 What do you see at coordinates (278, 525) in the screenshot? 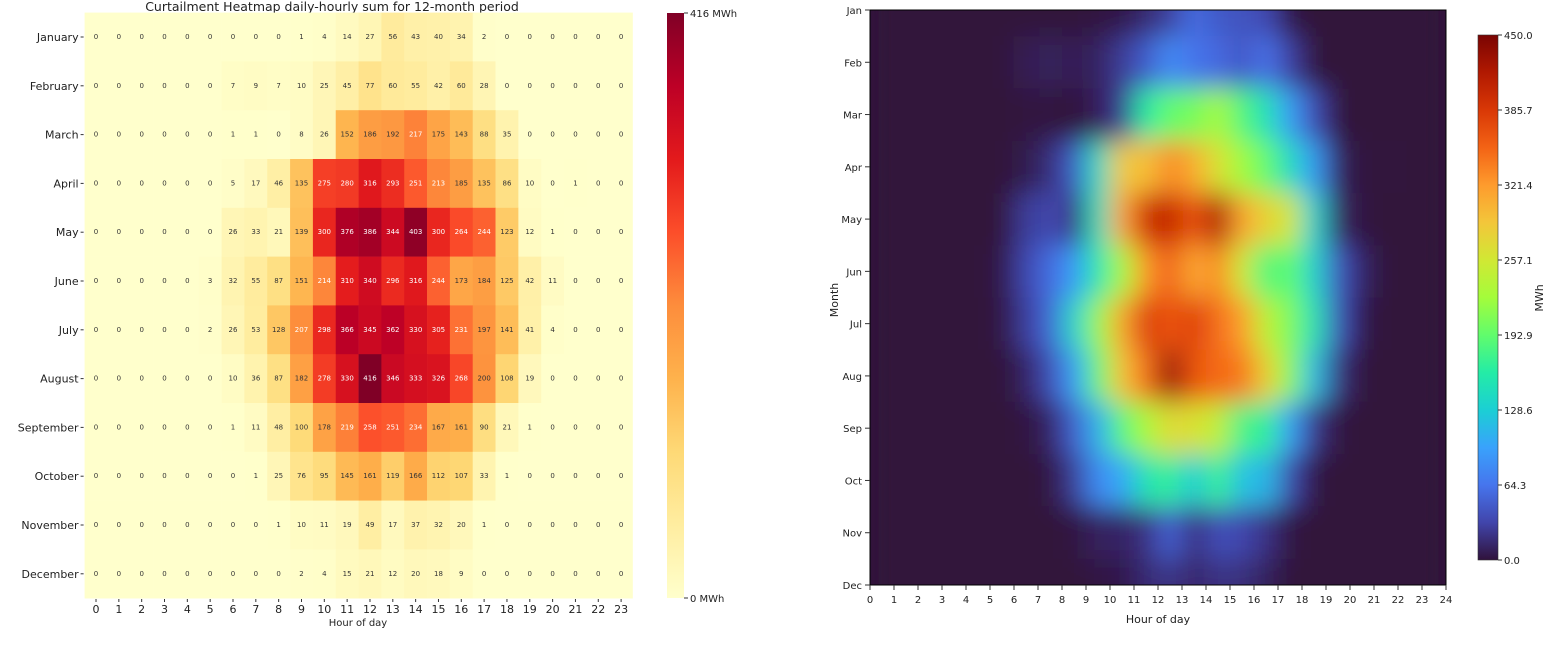
I see `heatmap-cell-label: 1` at bounding box center [278, 525].